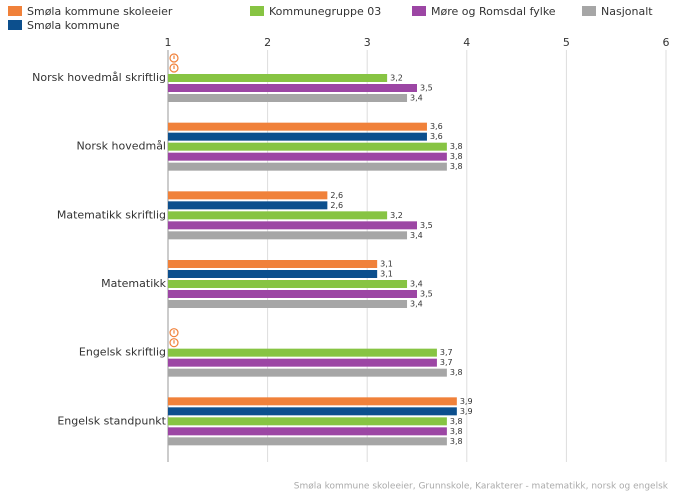 The height and width of the screenshot is (492, 695). I want to click on y-tick-label: Engelsk standpunkt, so click(111, 420).